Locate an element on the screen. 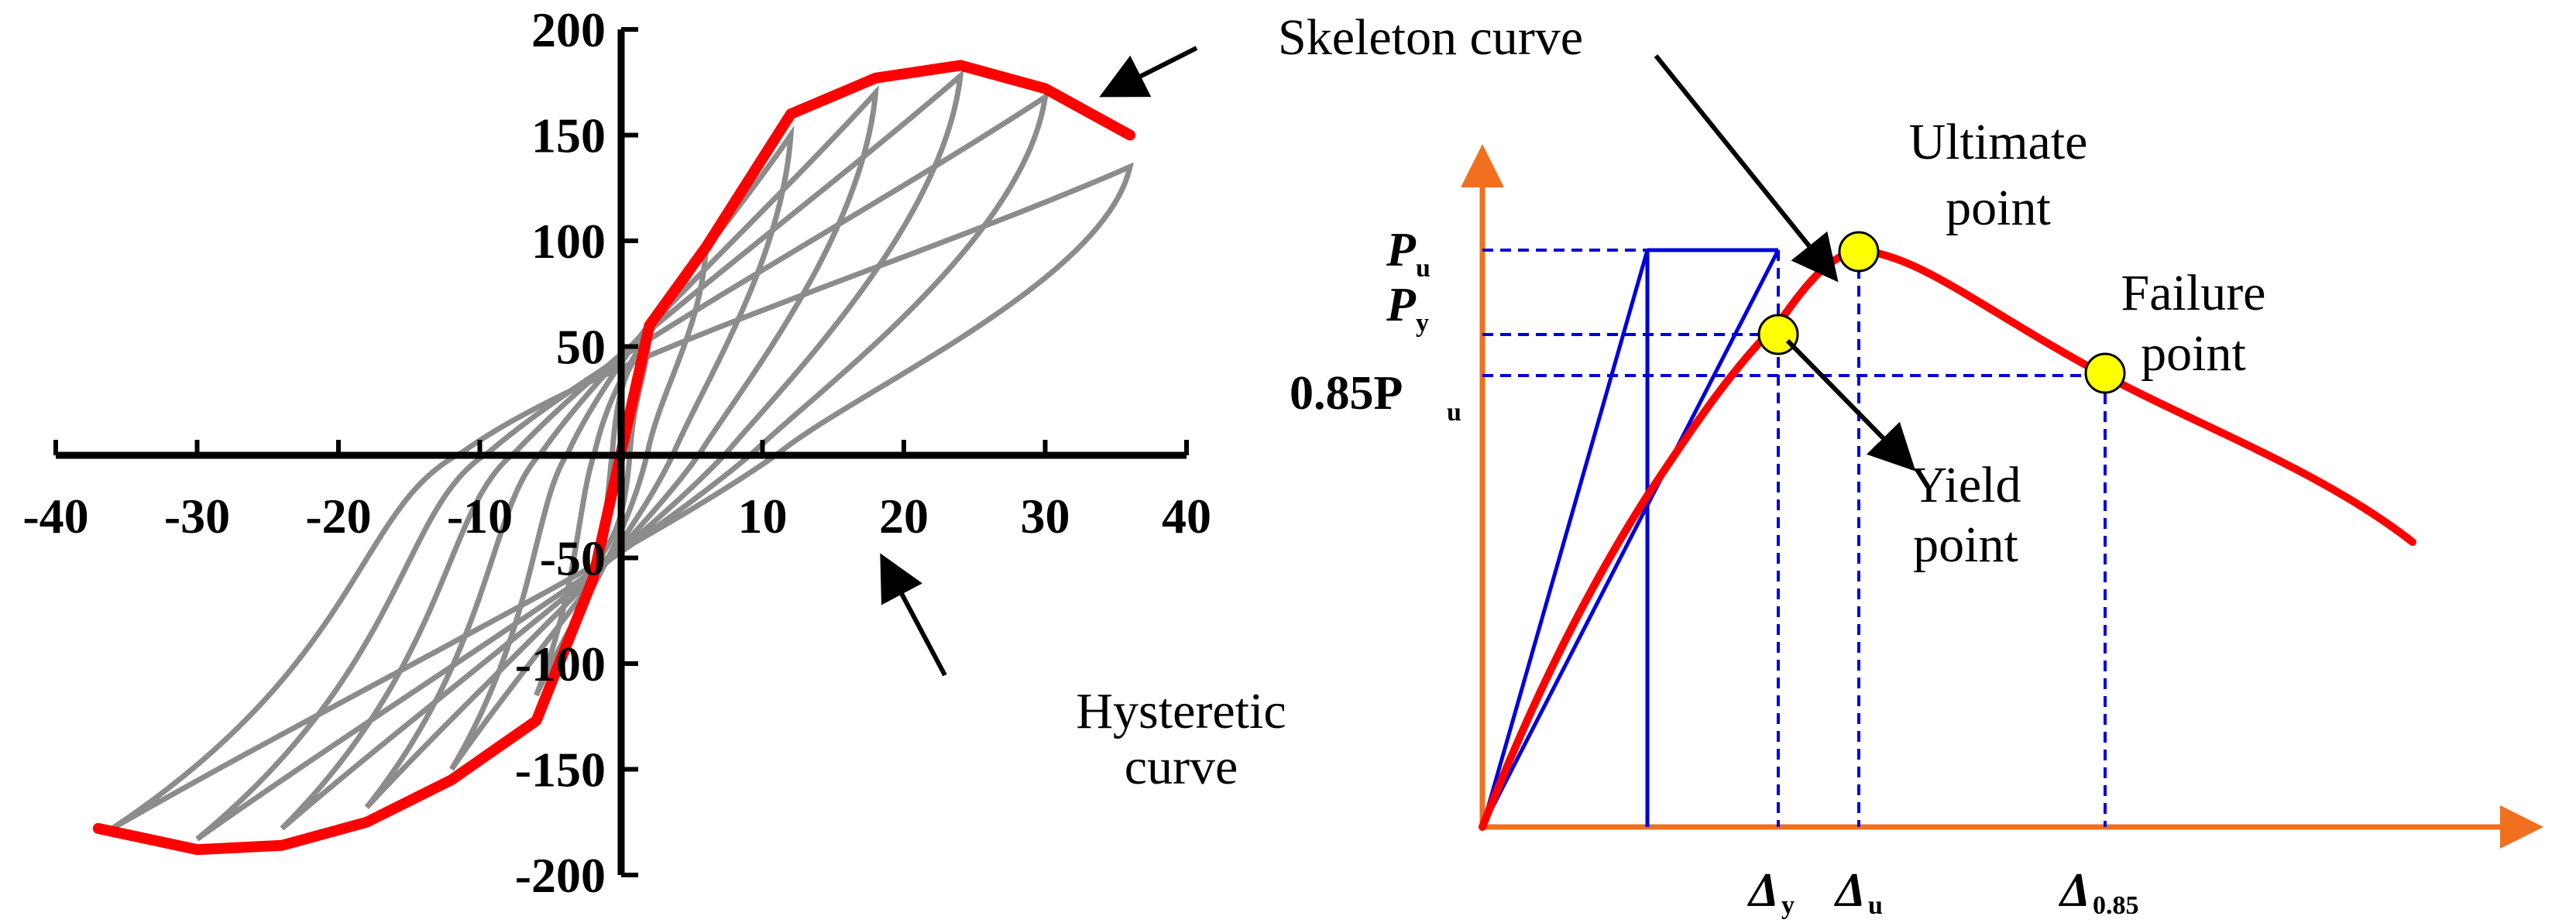 The image size is (2576, 923). skeleton-to-schematic-arrow is located at coordinates (1746, 168).